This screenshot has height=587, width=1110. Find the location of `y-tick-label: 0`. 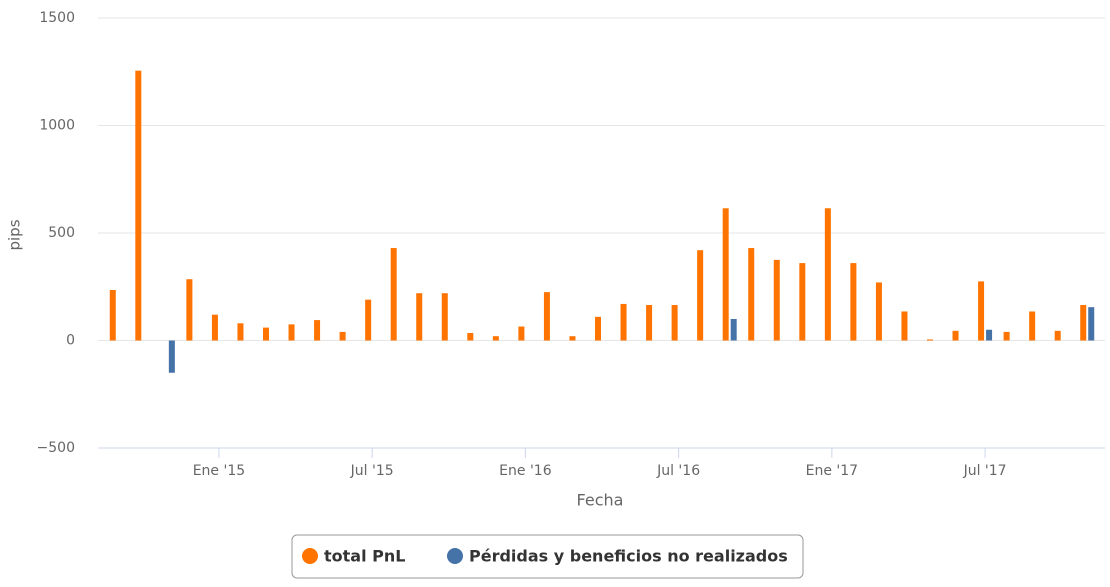

y-tick-label: 0 is located at coordinates (70, 341).